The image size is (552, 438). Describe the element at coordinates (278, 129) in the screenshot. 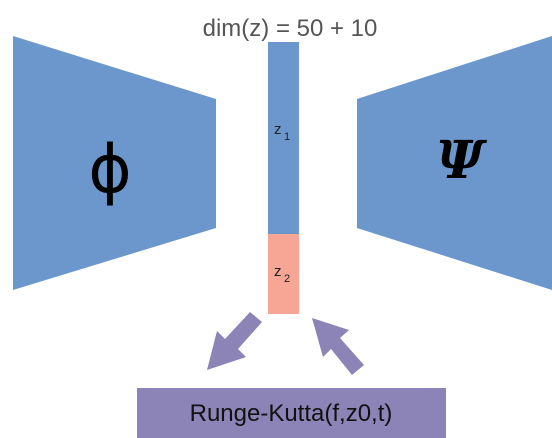

I see `latent-label-z1: z` at that location.